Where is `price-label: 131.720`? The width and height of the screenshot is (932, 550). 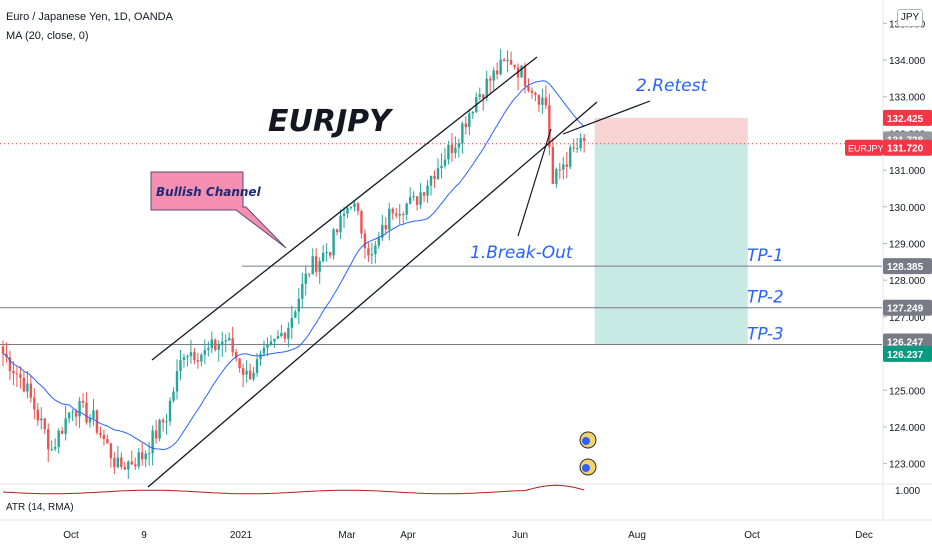 price-label: 131.720 is located at coordinates (905, 149).